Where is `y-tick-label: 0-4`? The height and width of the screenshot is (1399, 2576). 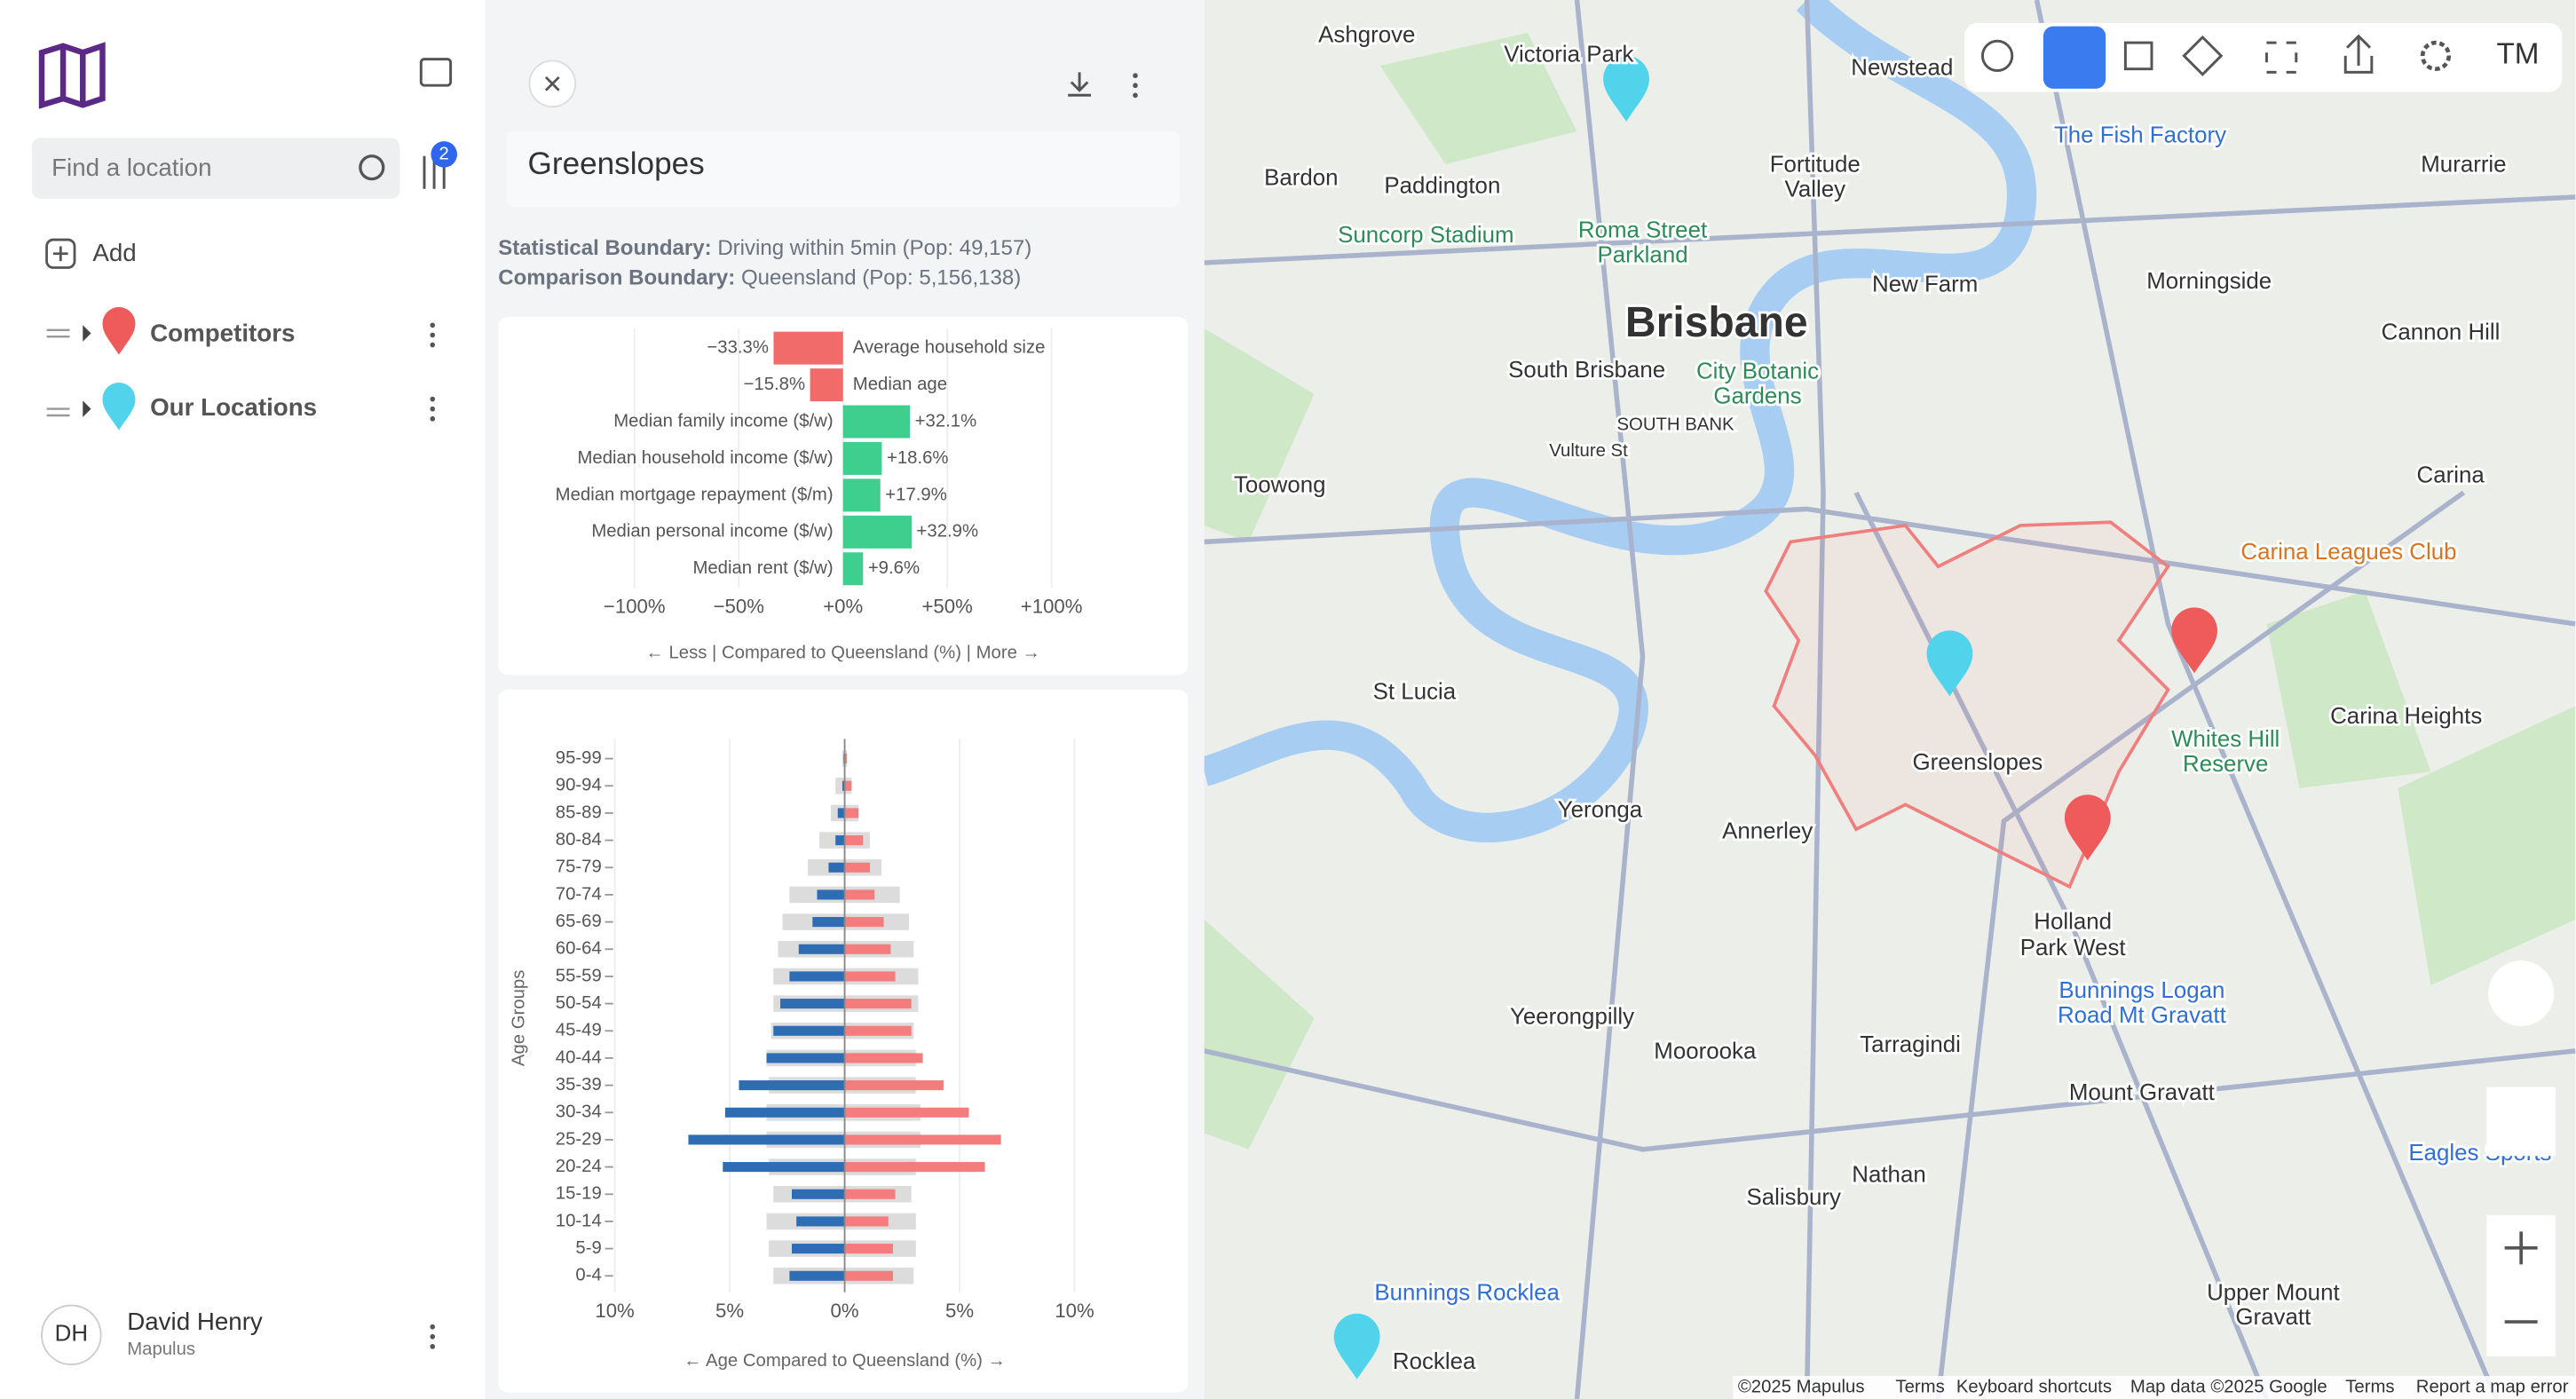 y-tick-label: 0-4 is located at coordinates (588, 1275).